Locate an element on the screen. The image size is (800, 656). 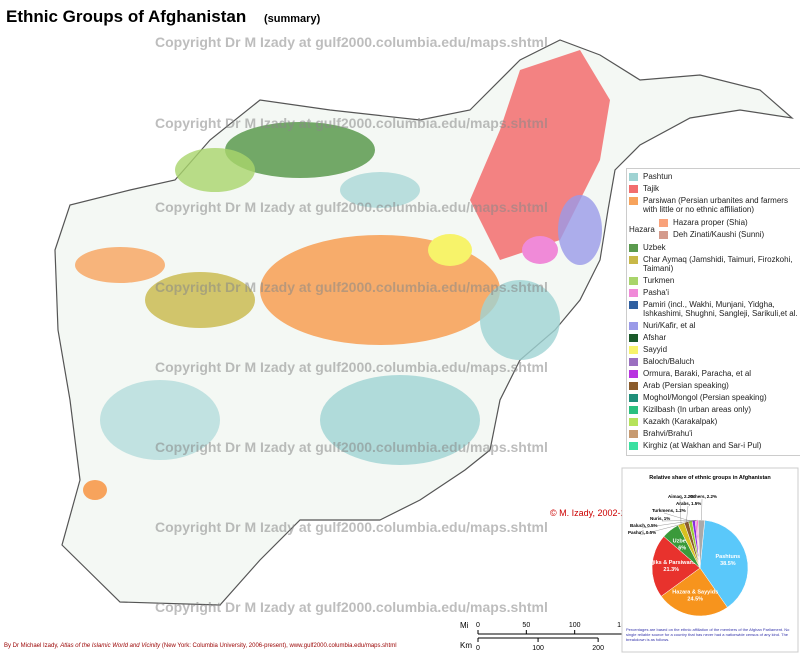
pie-label-name: Baluch, is located at coordinates (638, 525).